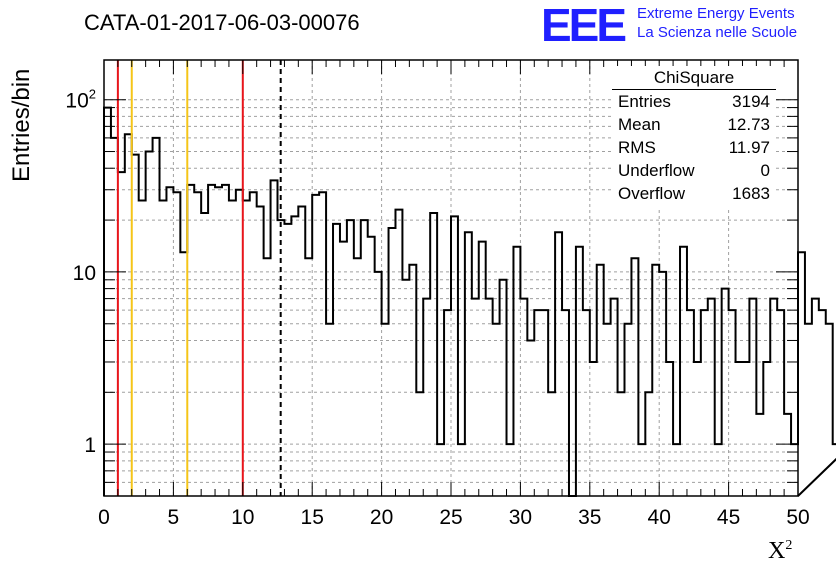 The image size is (836, 572). Describe the element at coordinates (450, 517) in the screenshot. I see `x-tick-label: 25` at that location.